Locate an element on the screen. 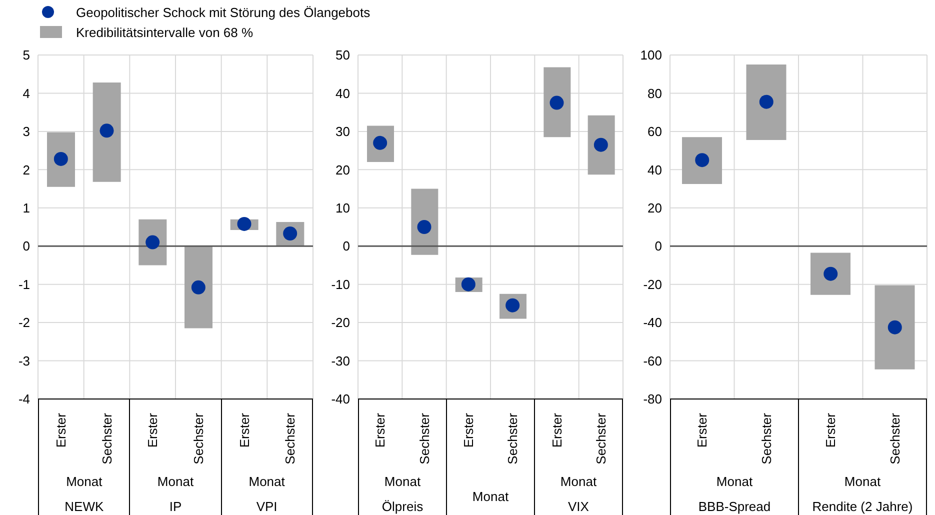  text: NEWK is located at coordinates (84, 507).